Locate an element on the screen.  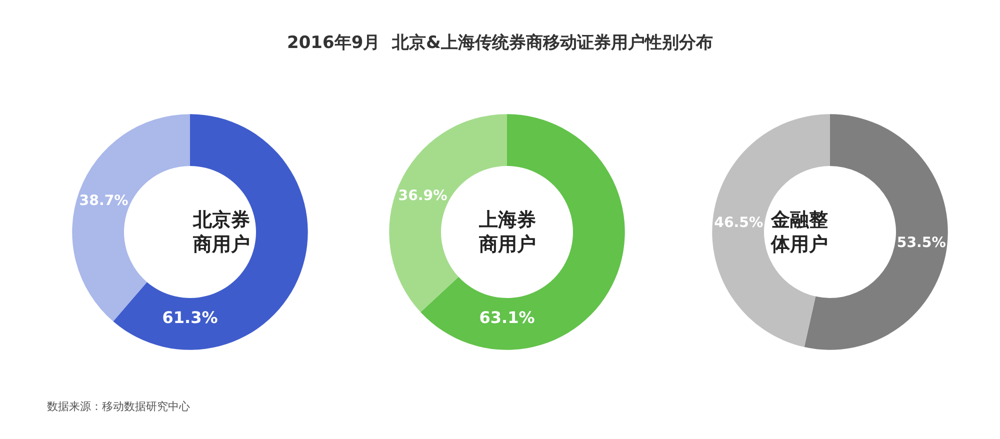
text: 2016年9月 北京&上海传统券商移动证券用户性别分布 is located at coordinates (500, 43).